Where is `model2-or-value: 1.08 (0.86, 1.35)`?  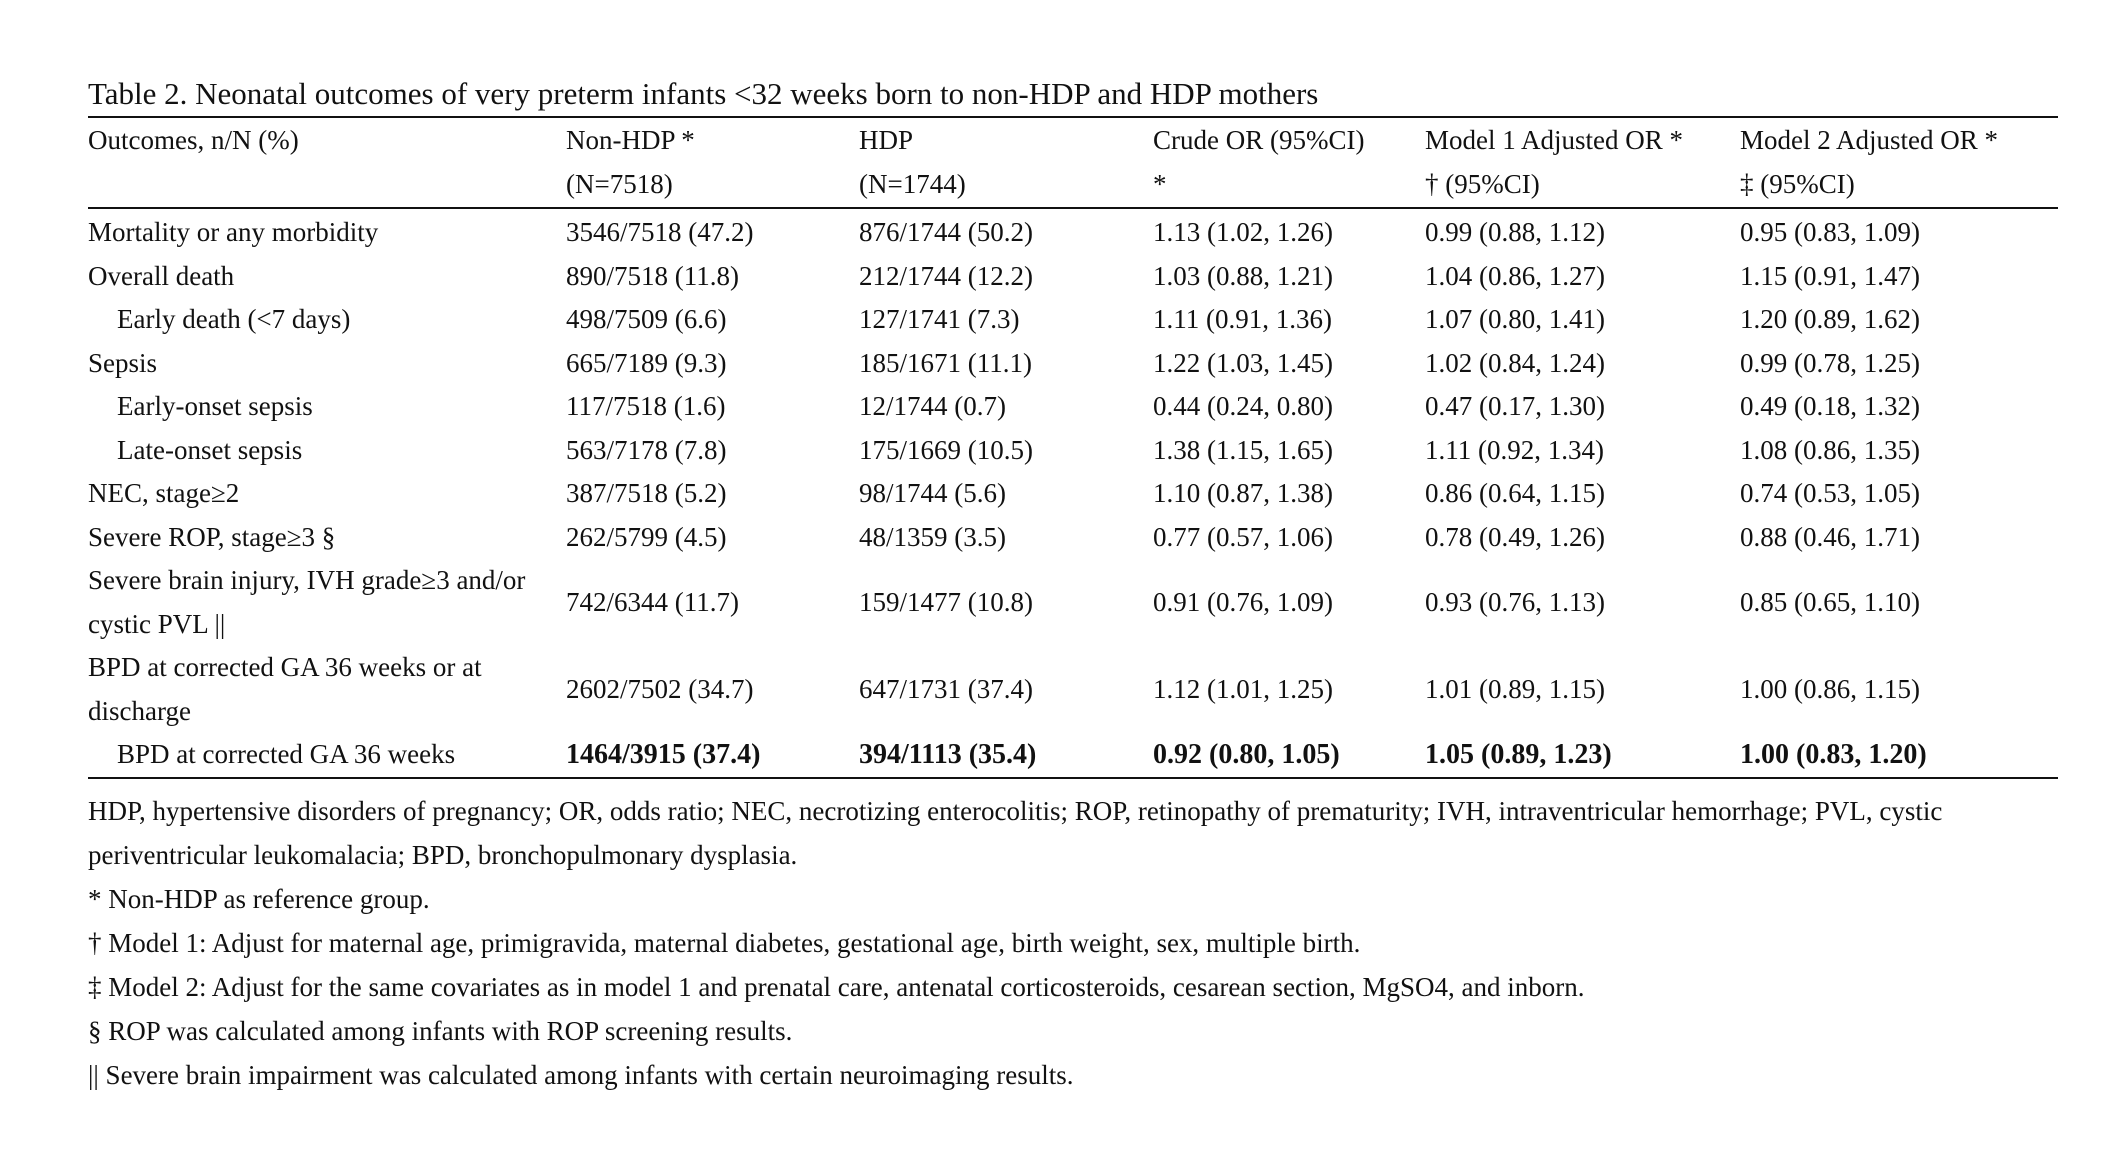
model2-or-value: 1.08 (0.86, 1.35) is located at coordinates (1830, 449).